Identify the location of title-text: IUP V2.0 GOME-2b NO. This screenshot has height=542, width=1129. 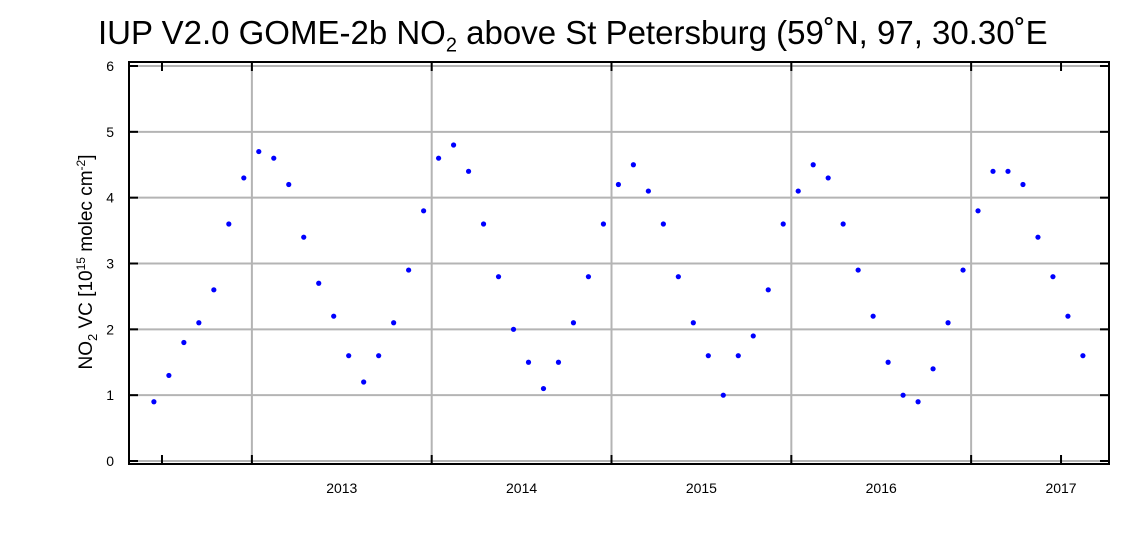
(272, 32).